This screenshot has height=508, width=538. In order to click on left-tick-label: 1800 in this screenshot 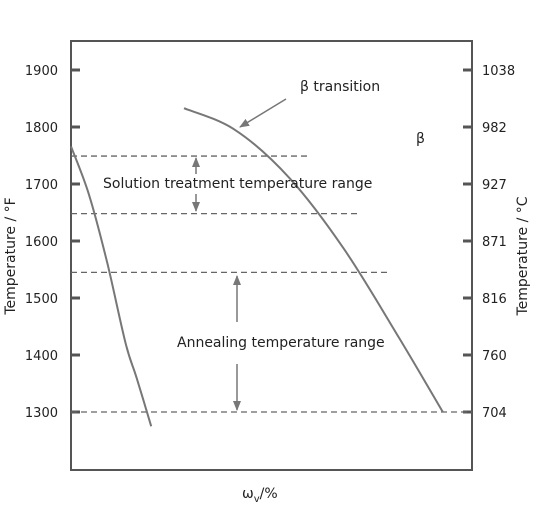, I will do `click(41, 128)`.